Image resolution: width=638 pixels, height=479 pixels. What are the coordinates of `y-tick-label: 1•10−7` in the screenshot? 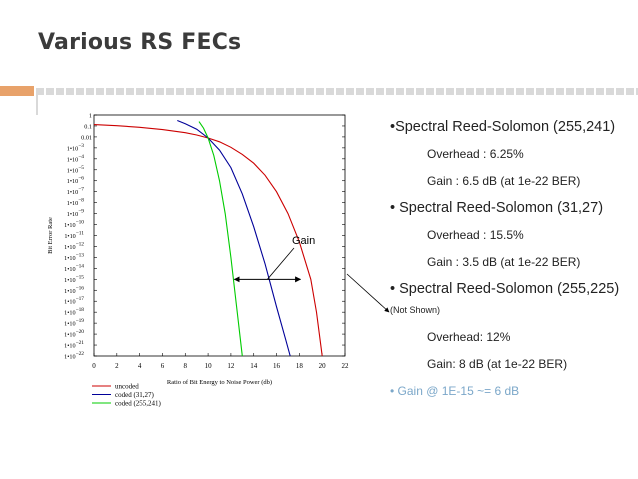 It's located at (75, 192).